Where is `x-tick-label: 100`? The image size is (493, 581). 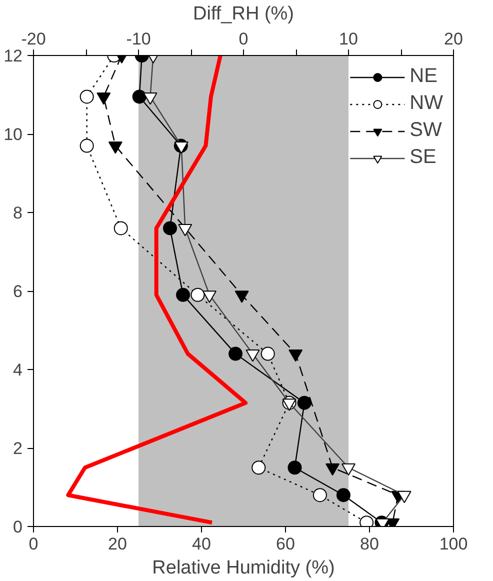
x-tick-label: 100 is located at coordinates (453, 544).